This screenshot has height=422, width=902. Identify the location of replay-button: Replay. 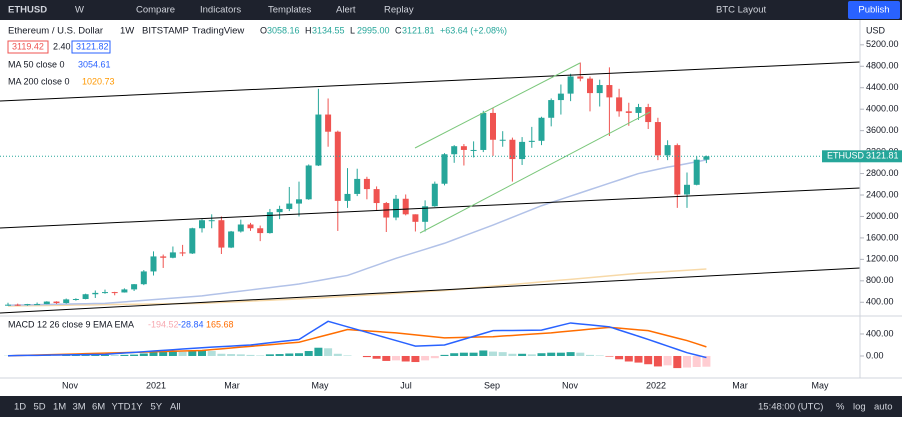
(399, 10).